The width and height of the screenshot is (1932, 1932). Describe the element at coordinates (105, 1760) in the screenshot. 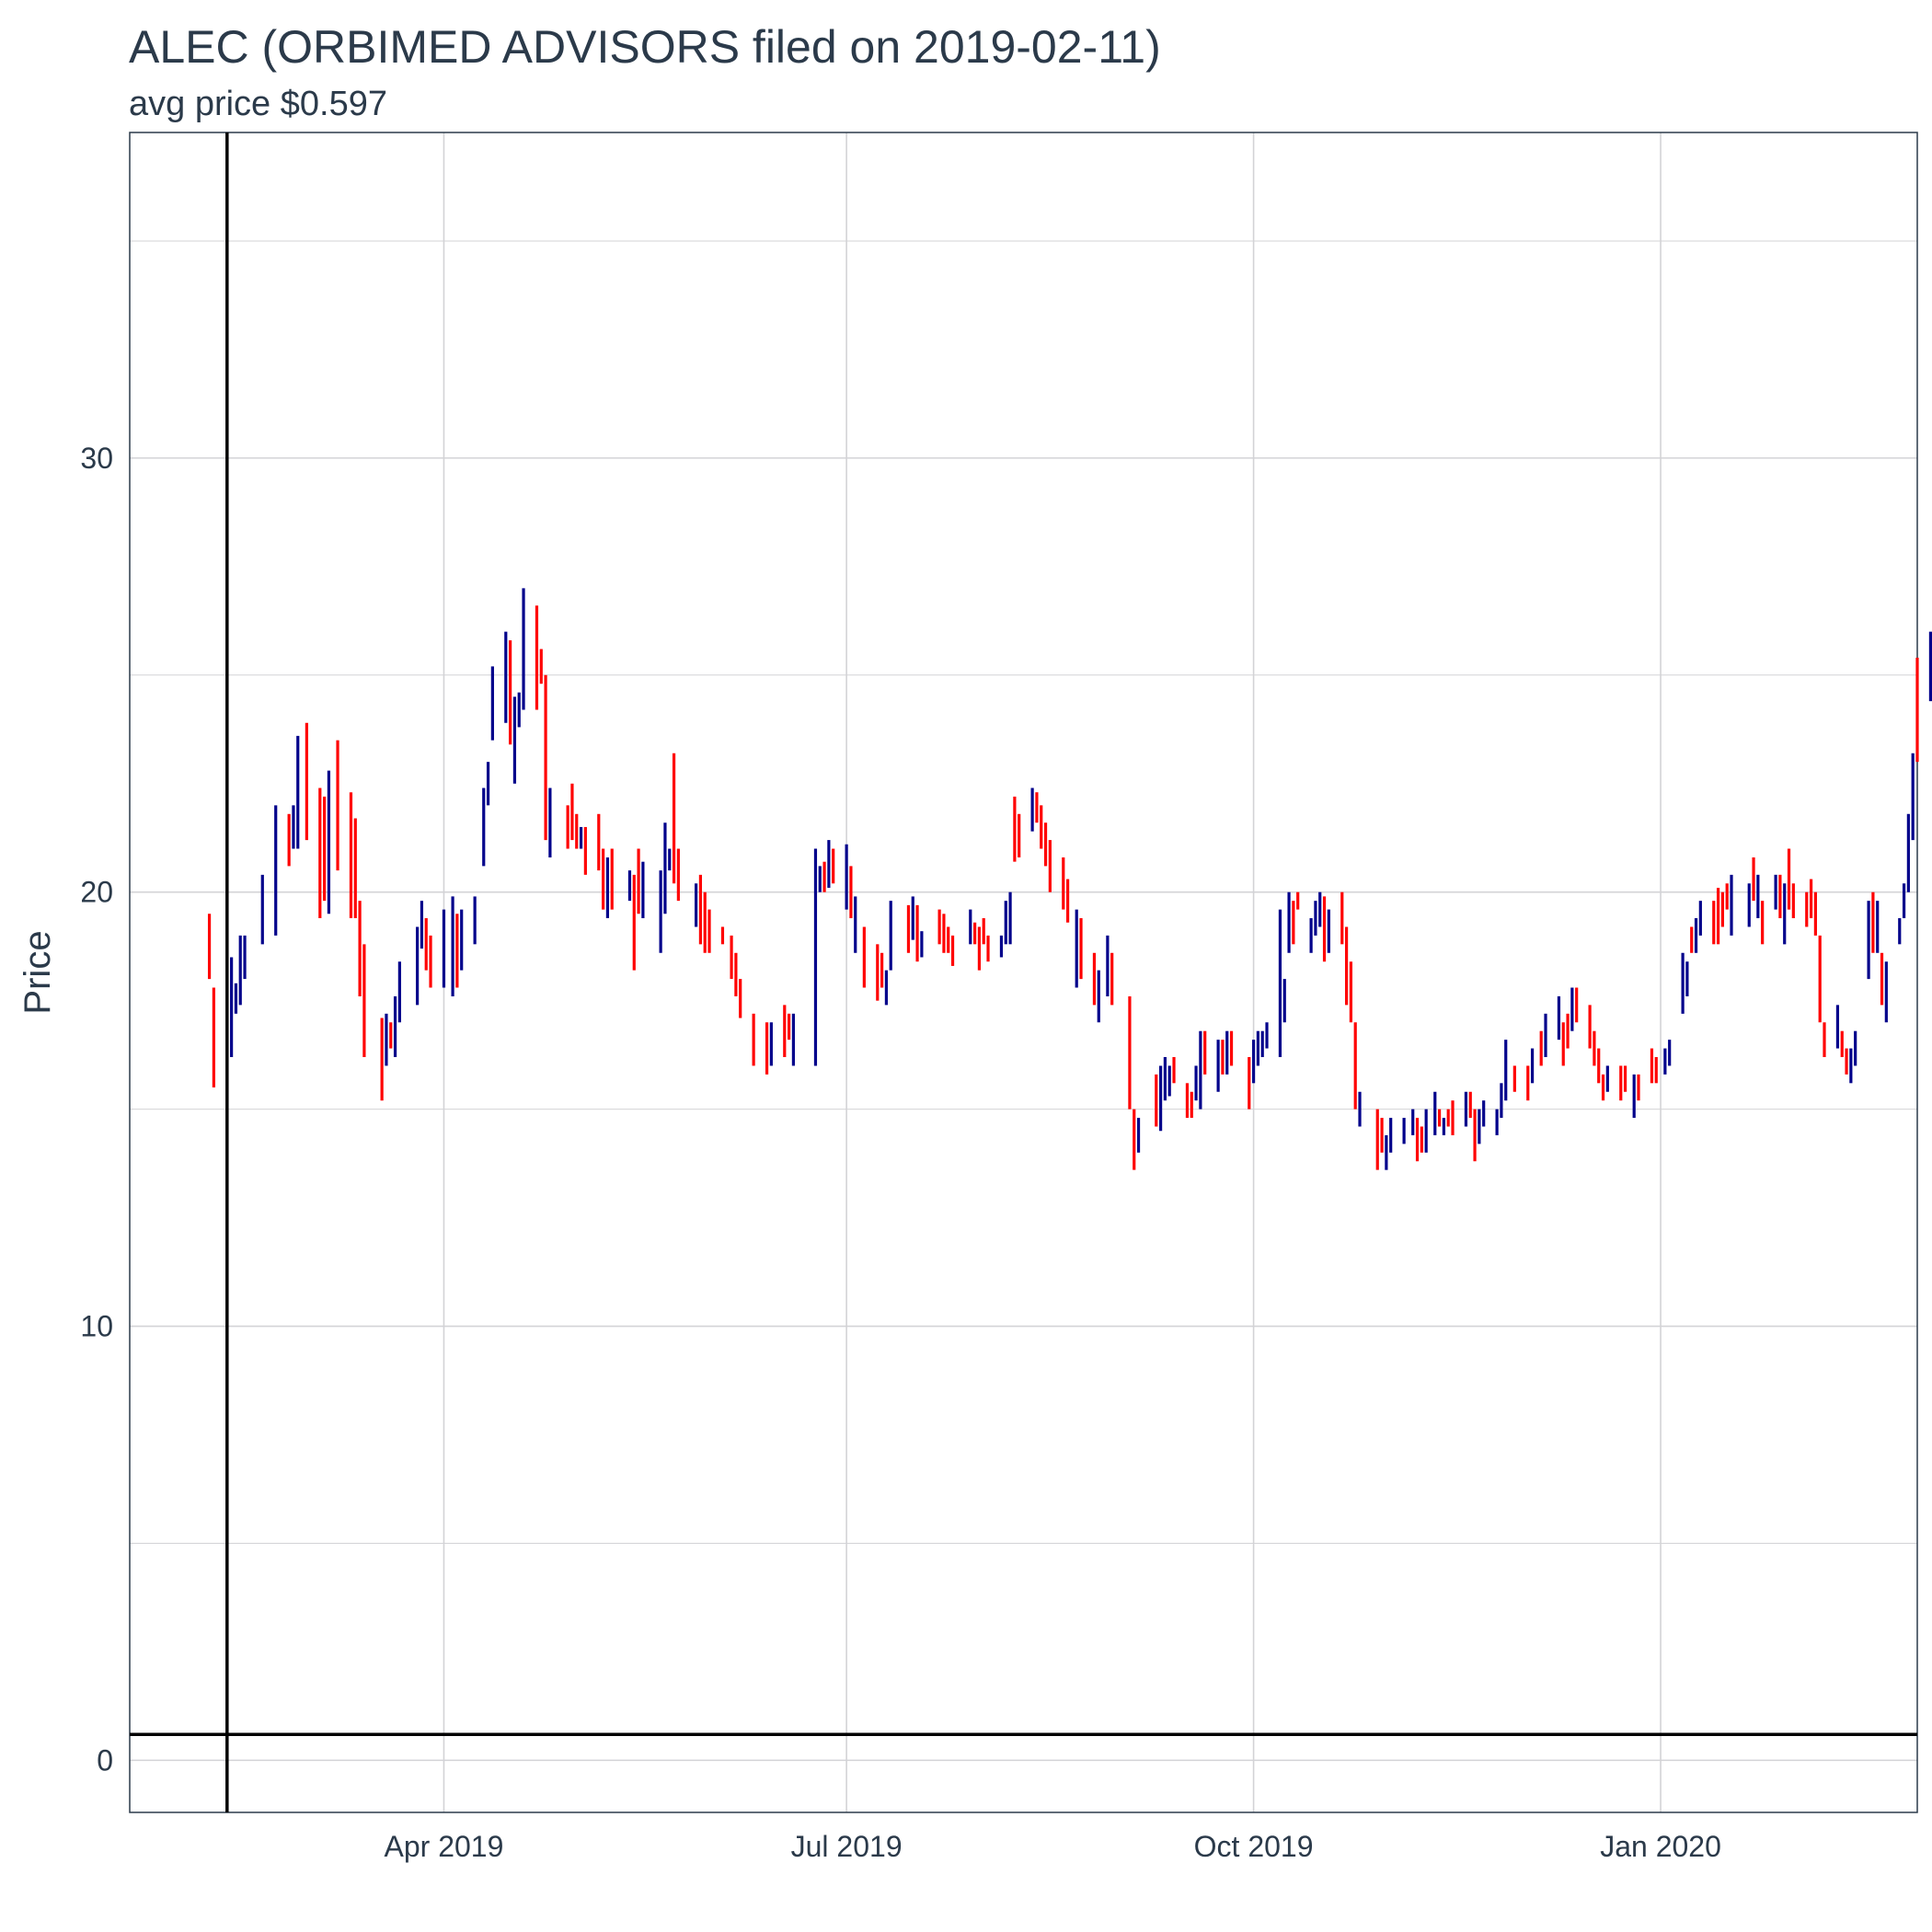

I see `y-tick-label: 0` at that location.